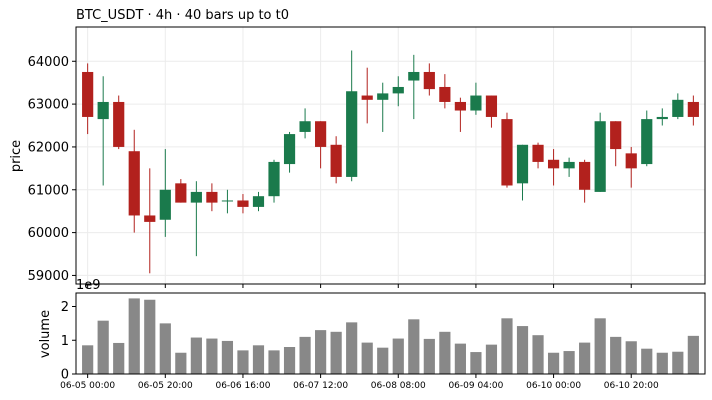  I want to click on price-y-tick-label: 64000, so click(48, 62).